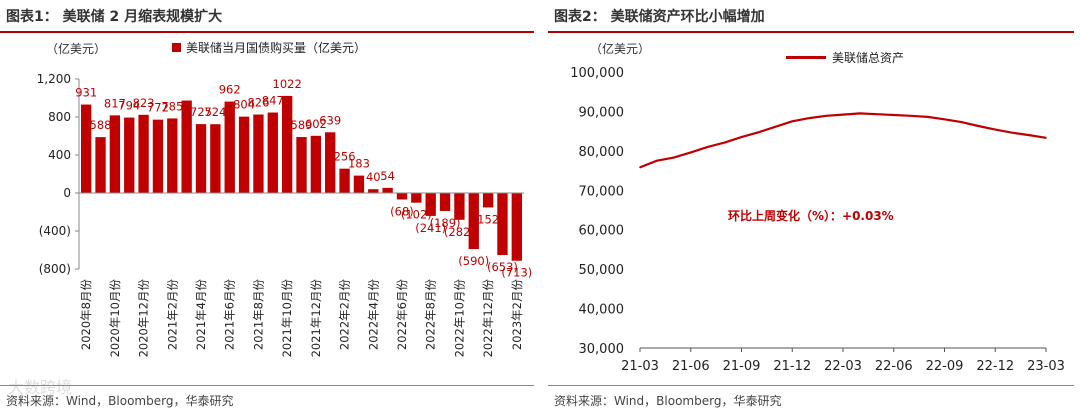 Image resolution: width=1080 pixels, height=412 pixels. What do you see at coordinates (640, 366) in the screenshot?
I see `line-x-tick-label: 21-03` at bounding box center [640, 366].